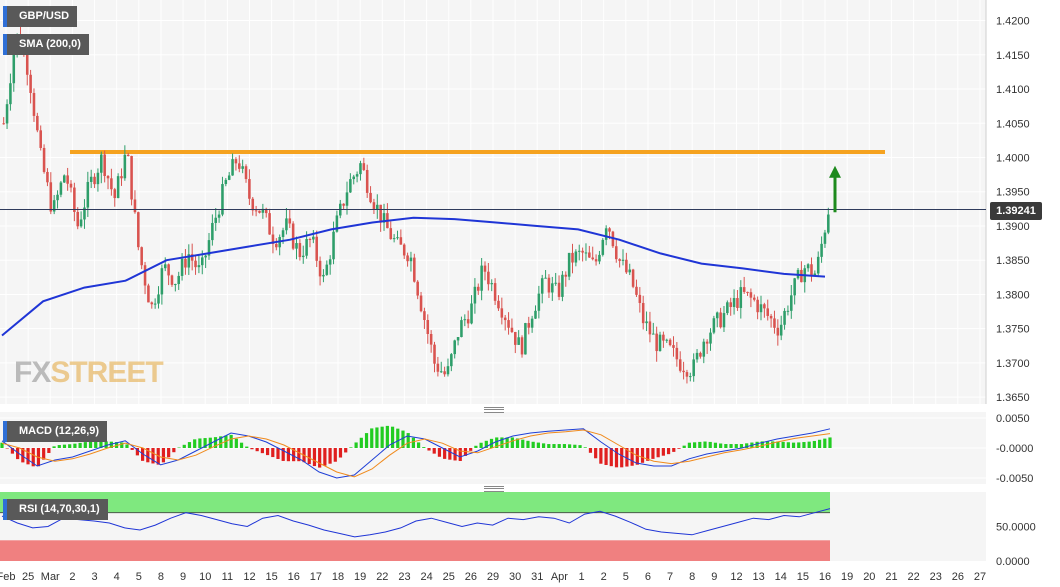 Image resolution: width=1060 pixels, height=587 pixels. Describe the element at coordinates (449, 577) in the screenshot. I see `date-tick-label: 25` at that location.